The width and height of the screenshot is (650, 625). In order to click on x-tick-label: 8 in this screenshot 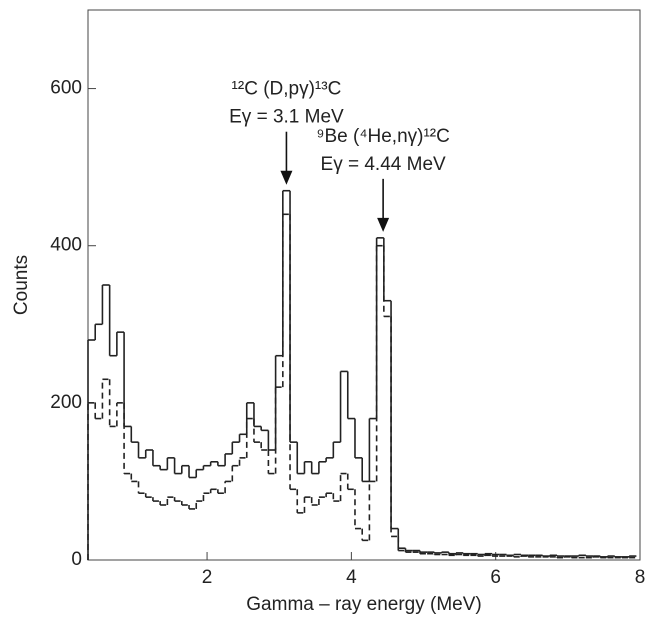, I will do `click(640, 577)`.